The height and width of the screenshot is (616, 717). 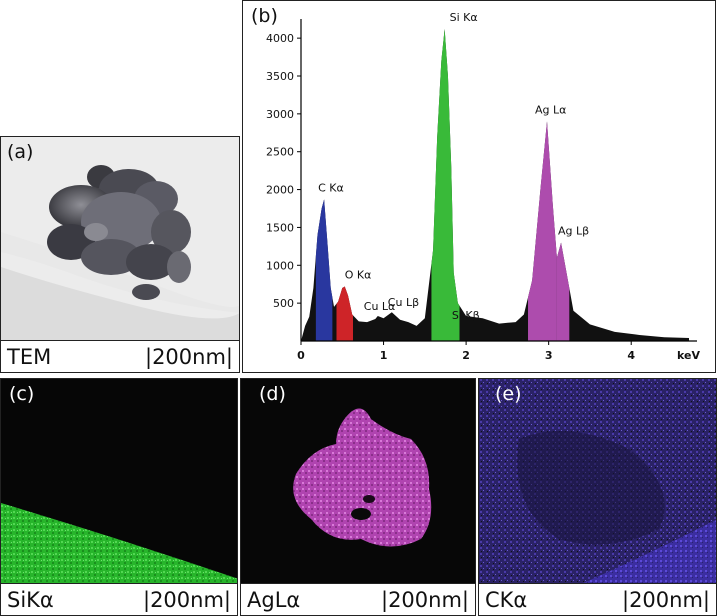 What do you see at coordinates (283, 303) in the screenshot?
I see `y-tick-label: 500` at bounding box center [283, 303].